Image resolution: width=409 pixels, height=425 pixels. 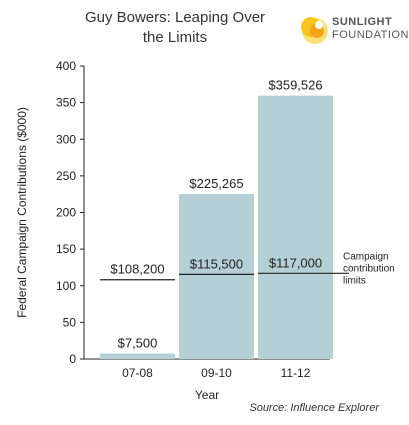 I want to click on y-tick-label: 150, so click(x=66, y=249).